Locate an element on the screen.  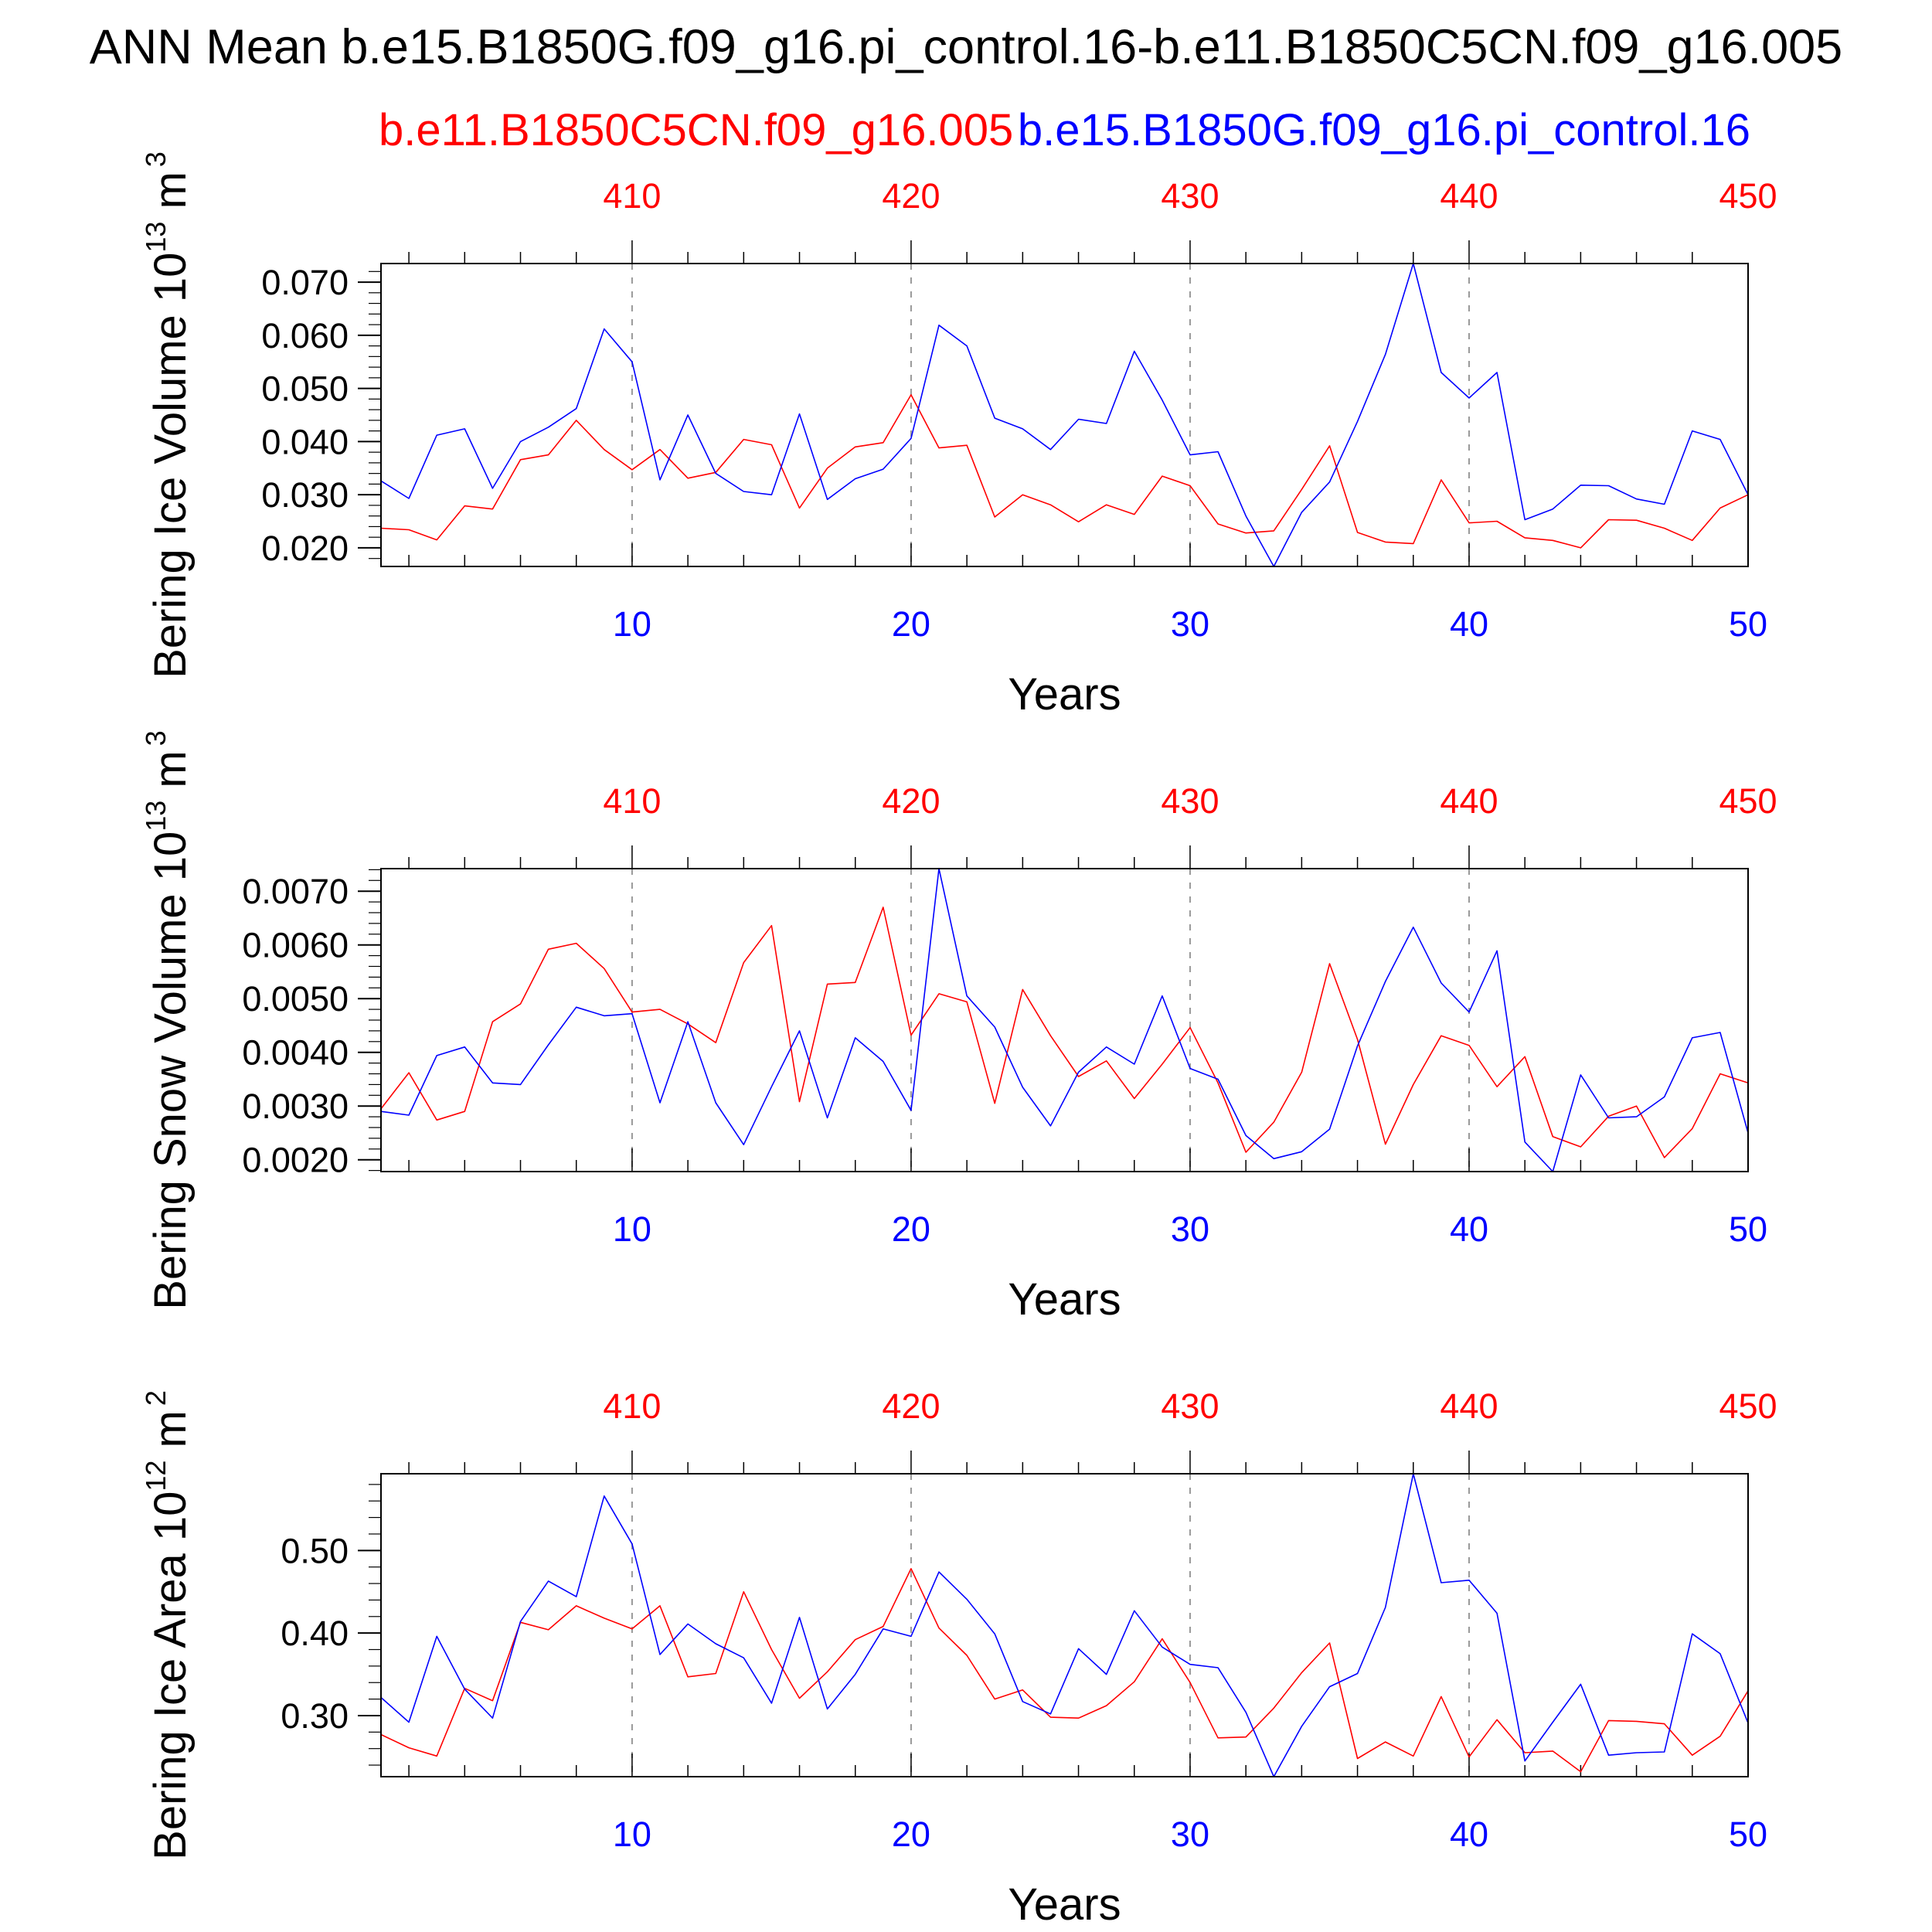
y-tick-label: 0.0040 is located at coordinates (296, 1053).